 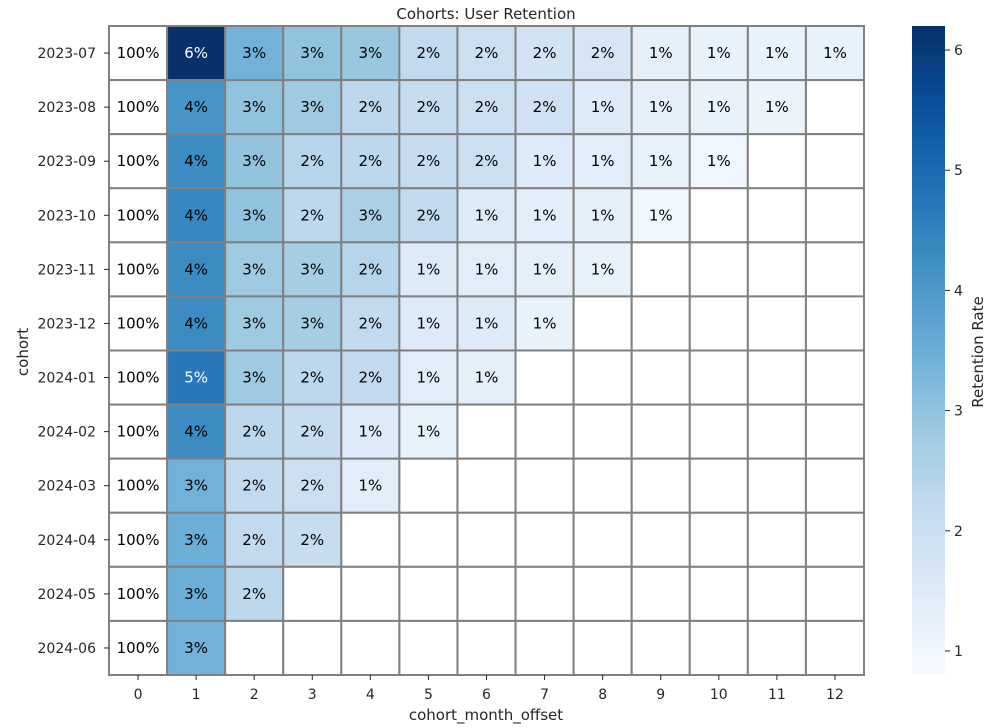 I want to click on colorbar-tick-label: 6, so click(x=958, y=51).